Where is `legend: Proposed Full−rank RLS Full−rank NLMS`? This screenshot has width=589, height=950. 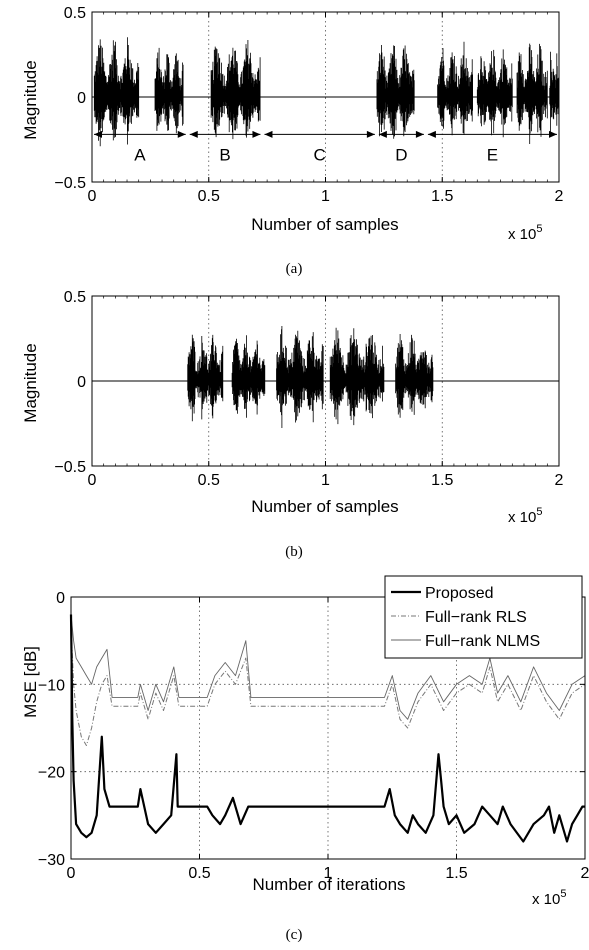
legend: Proposed Full−rank RLS Full−rank NLMS is located at coordinates (483, 617).